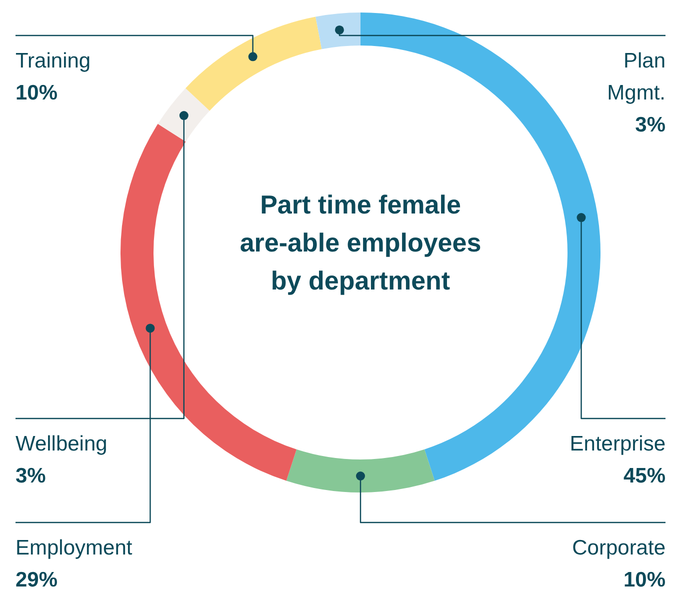 The image size is (680, 599). I want to click on text: Part time female are-able employees by department, so click(361, 243).